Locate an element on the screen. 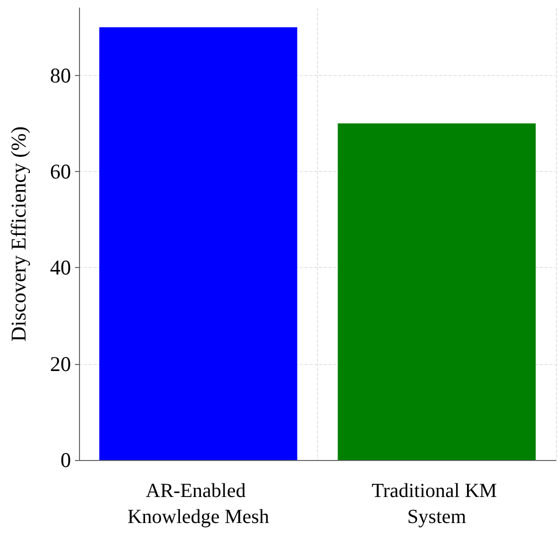  y-tick-label: 80 is located at coordinates (60, 75).